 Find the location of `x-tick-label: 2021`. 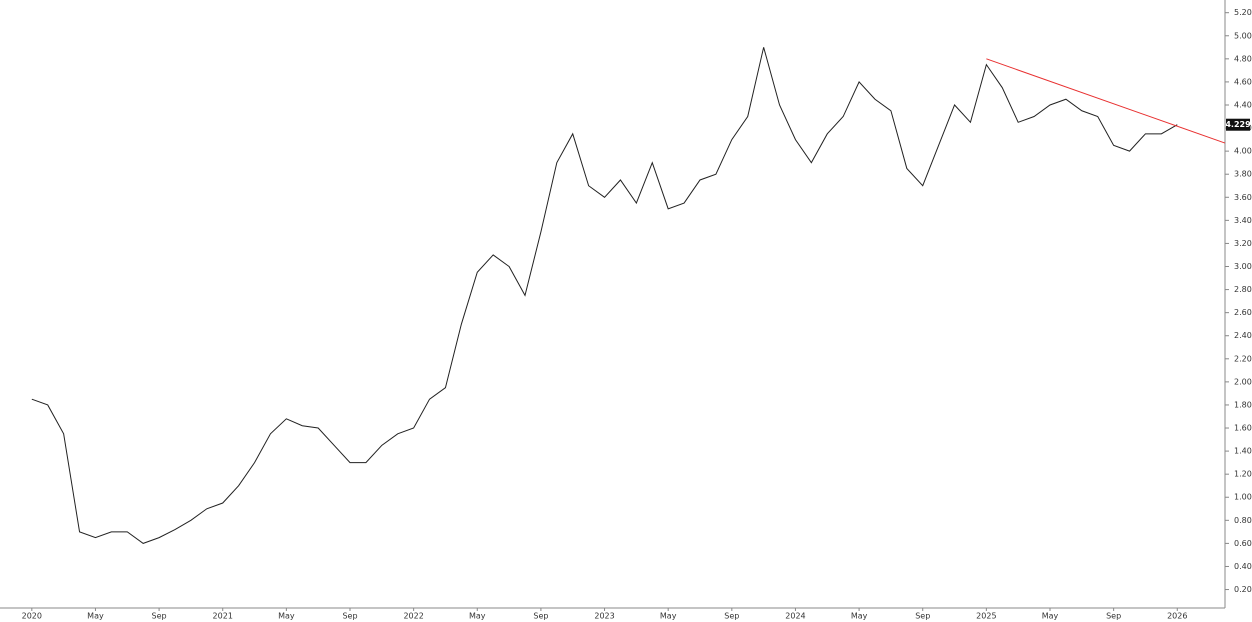

x-tick-label: 2021 is located at coordinates (223, 616).